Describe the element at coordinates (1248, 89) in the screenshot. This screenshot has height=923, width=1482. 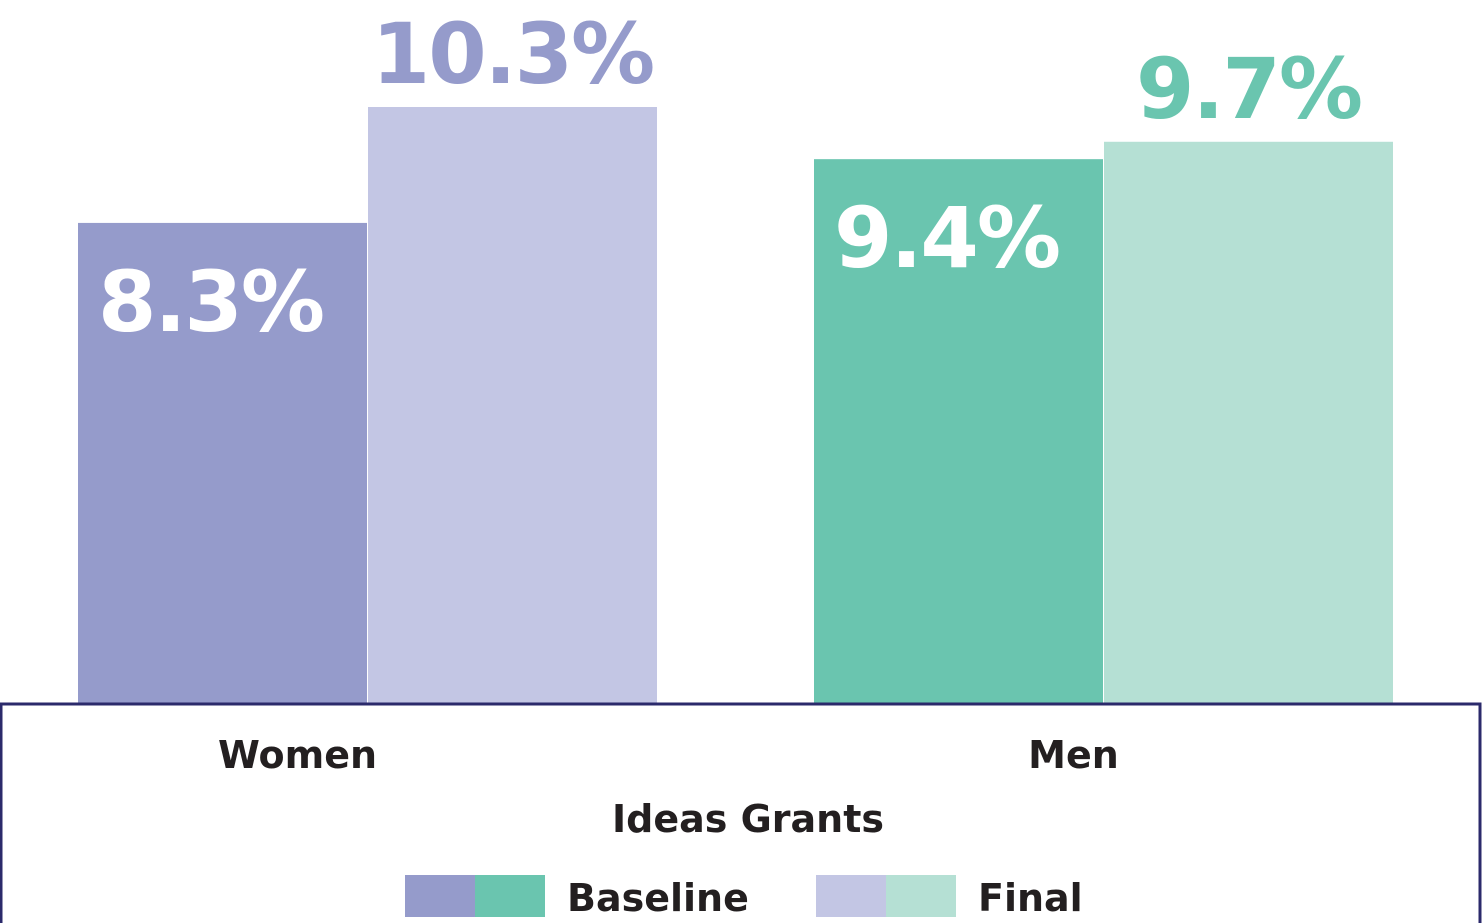
I see `value-label-men-final: 9.7%` at that location.